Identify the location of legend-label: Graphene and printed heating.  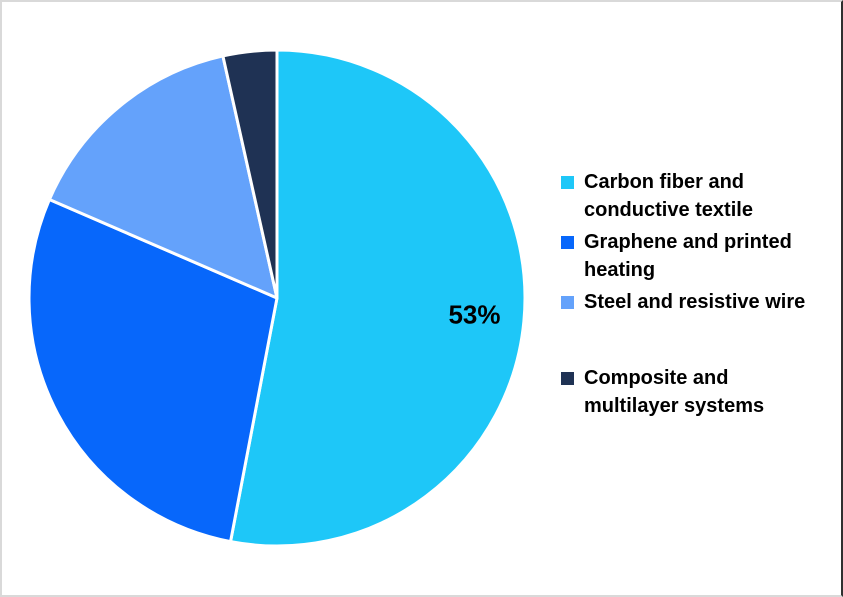
(688, 256).